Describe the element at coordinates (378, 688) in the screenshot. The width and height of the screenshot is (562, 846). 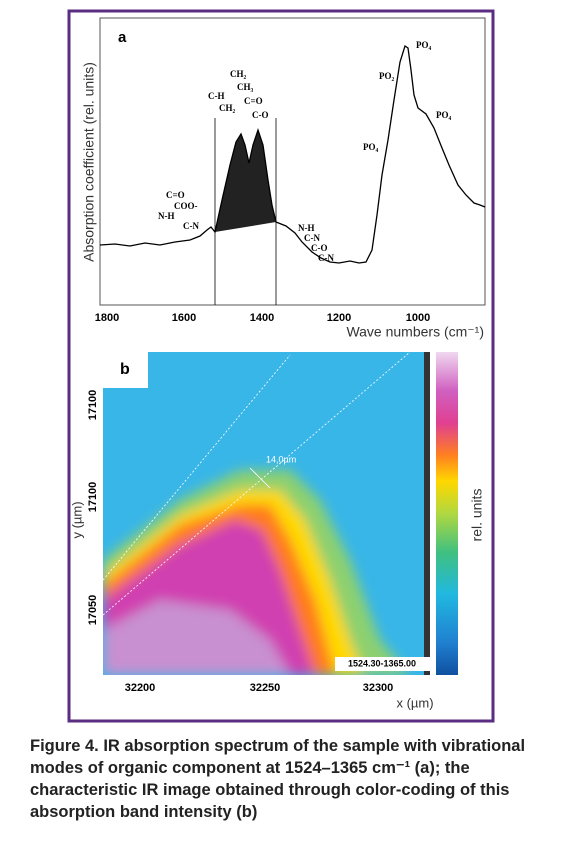
I see `tick-label: 32300` at that location.